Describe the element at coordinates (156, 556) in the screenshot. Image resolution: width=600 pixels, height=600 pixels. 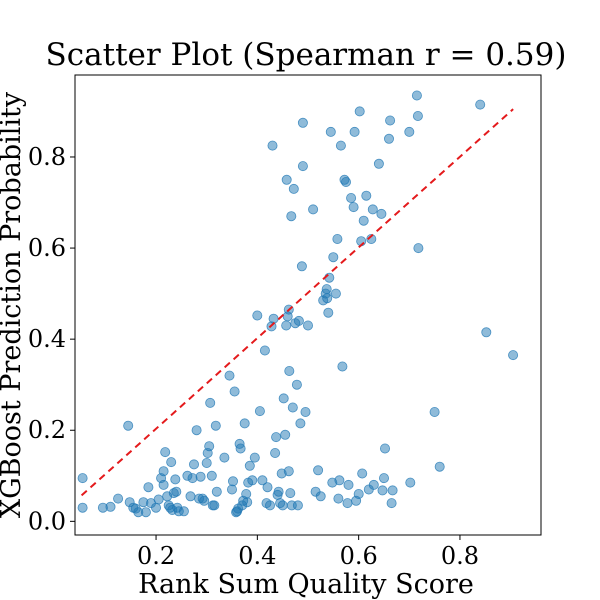
I see `x-tick-label: 0.2` at that location.